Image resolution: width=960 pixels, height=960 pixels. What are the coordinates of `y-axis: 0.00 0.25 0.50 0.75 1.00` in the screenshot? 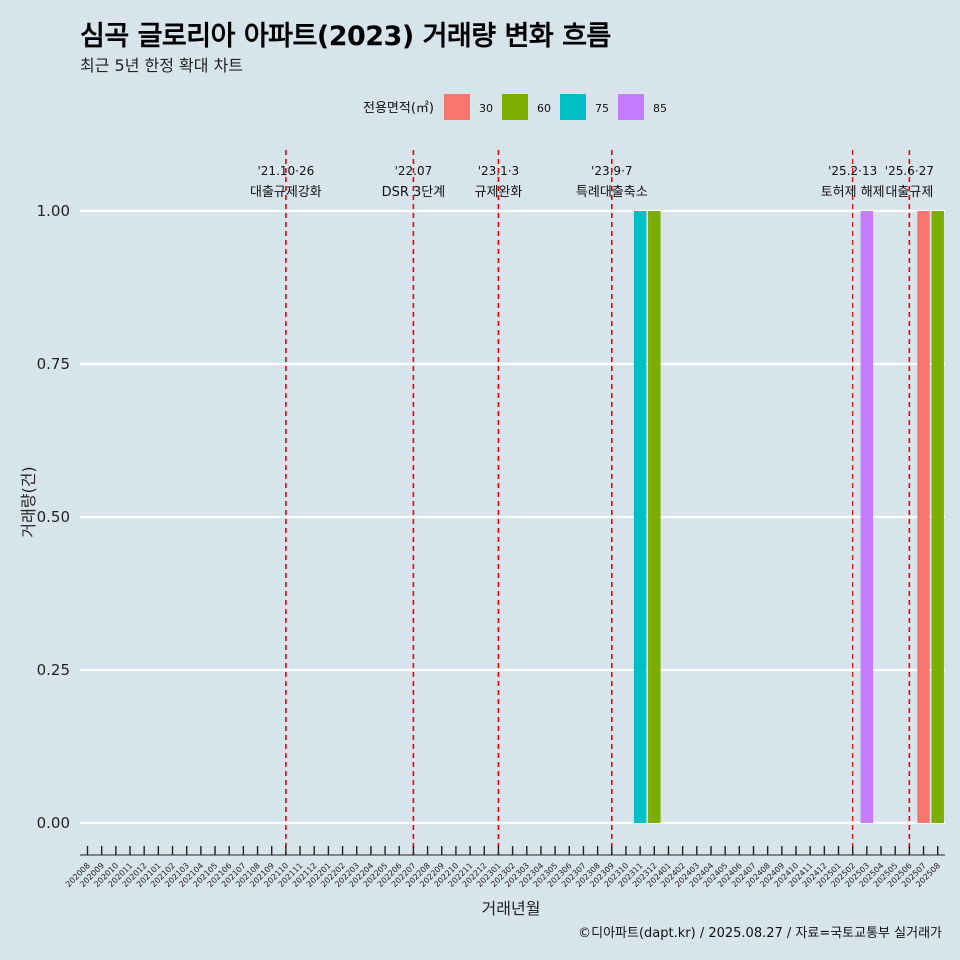 It's located at (53, 517).